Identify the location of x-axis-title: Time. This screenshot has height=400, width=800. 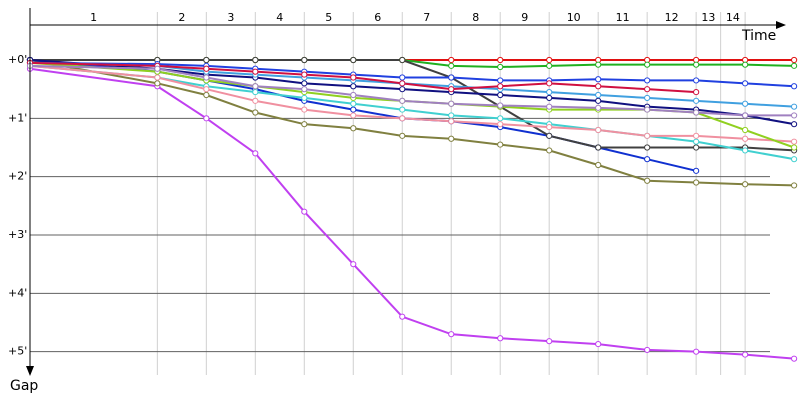
(758, 36).